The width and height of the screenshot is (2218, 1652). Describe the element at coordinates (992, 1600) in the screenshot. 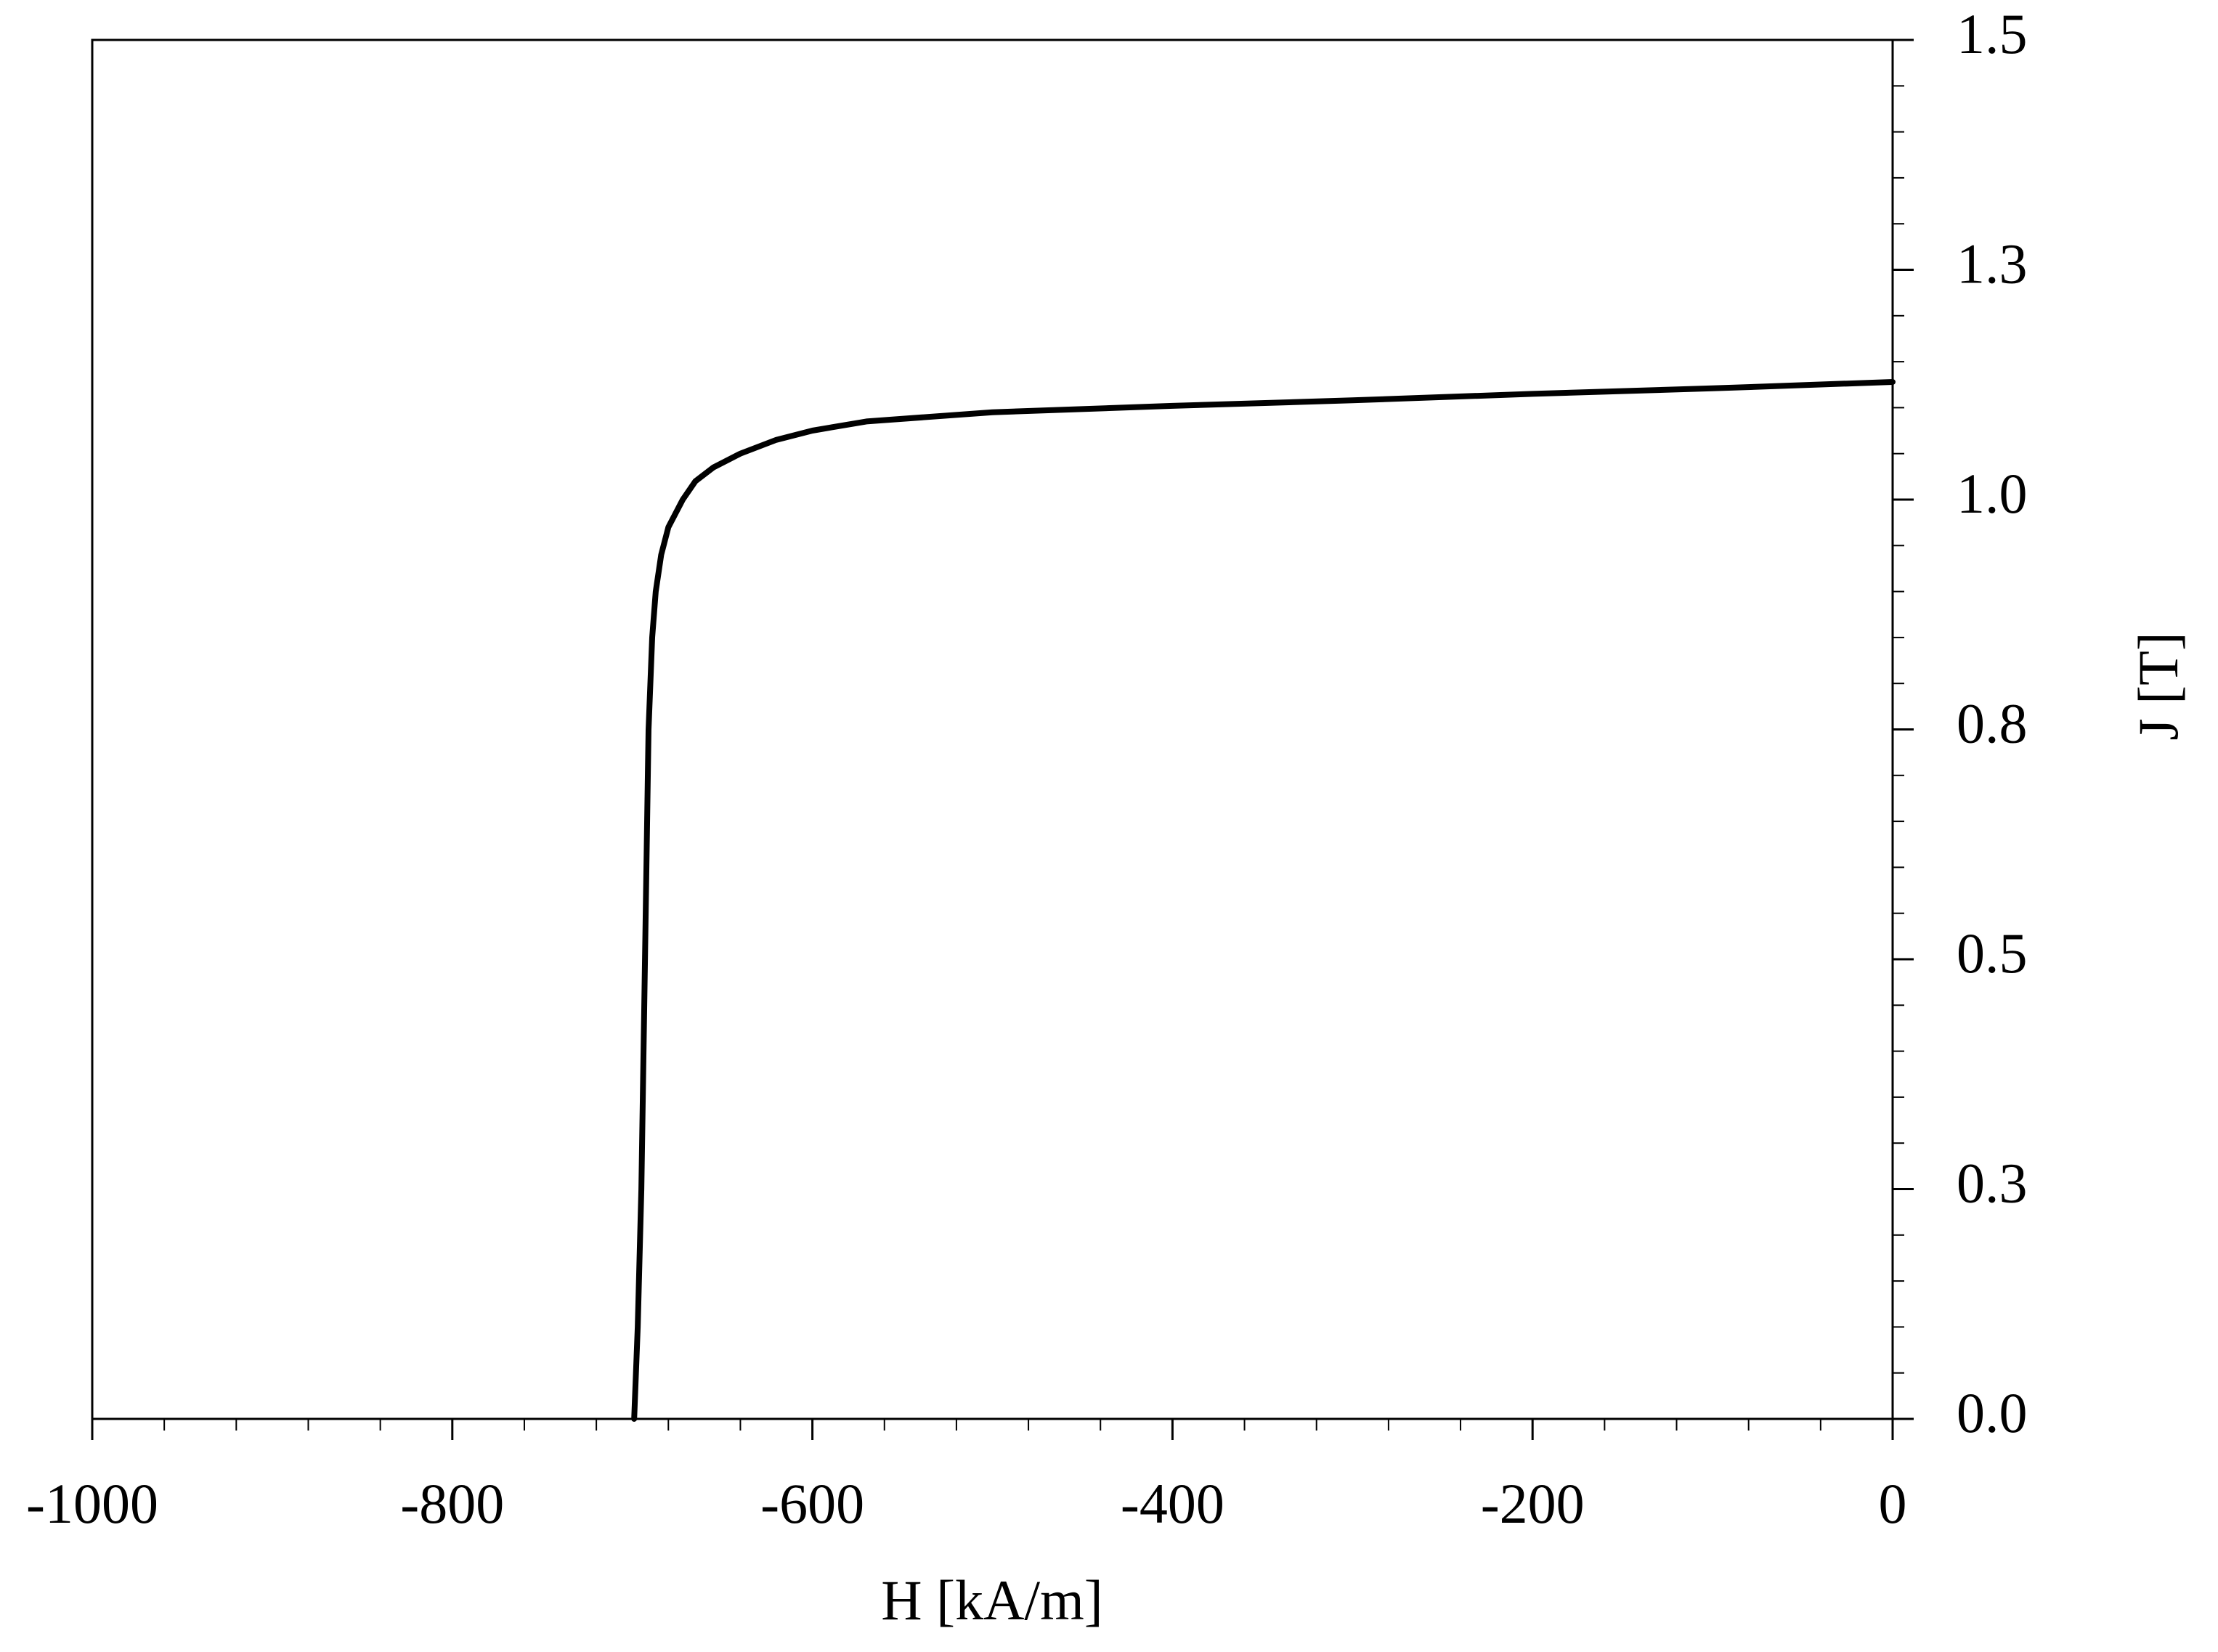

I see `x-axis-label: H [kA/m]` at that location.